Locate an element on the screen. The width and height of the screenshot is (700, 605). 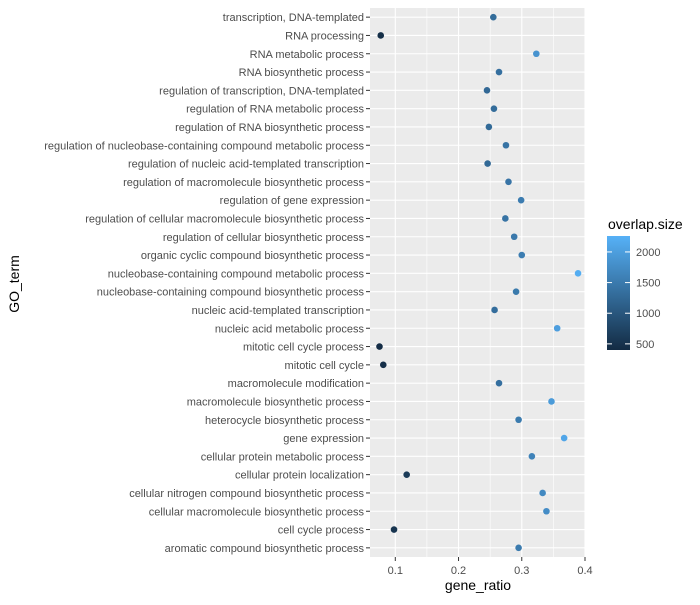
y-tick-label: aromatic compound biosynthetic process is located at coordinates (265, 549).